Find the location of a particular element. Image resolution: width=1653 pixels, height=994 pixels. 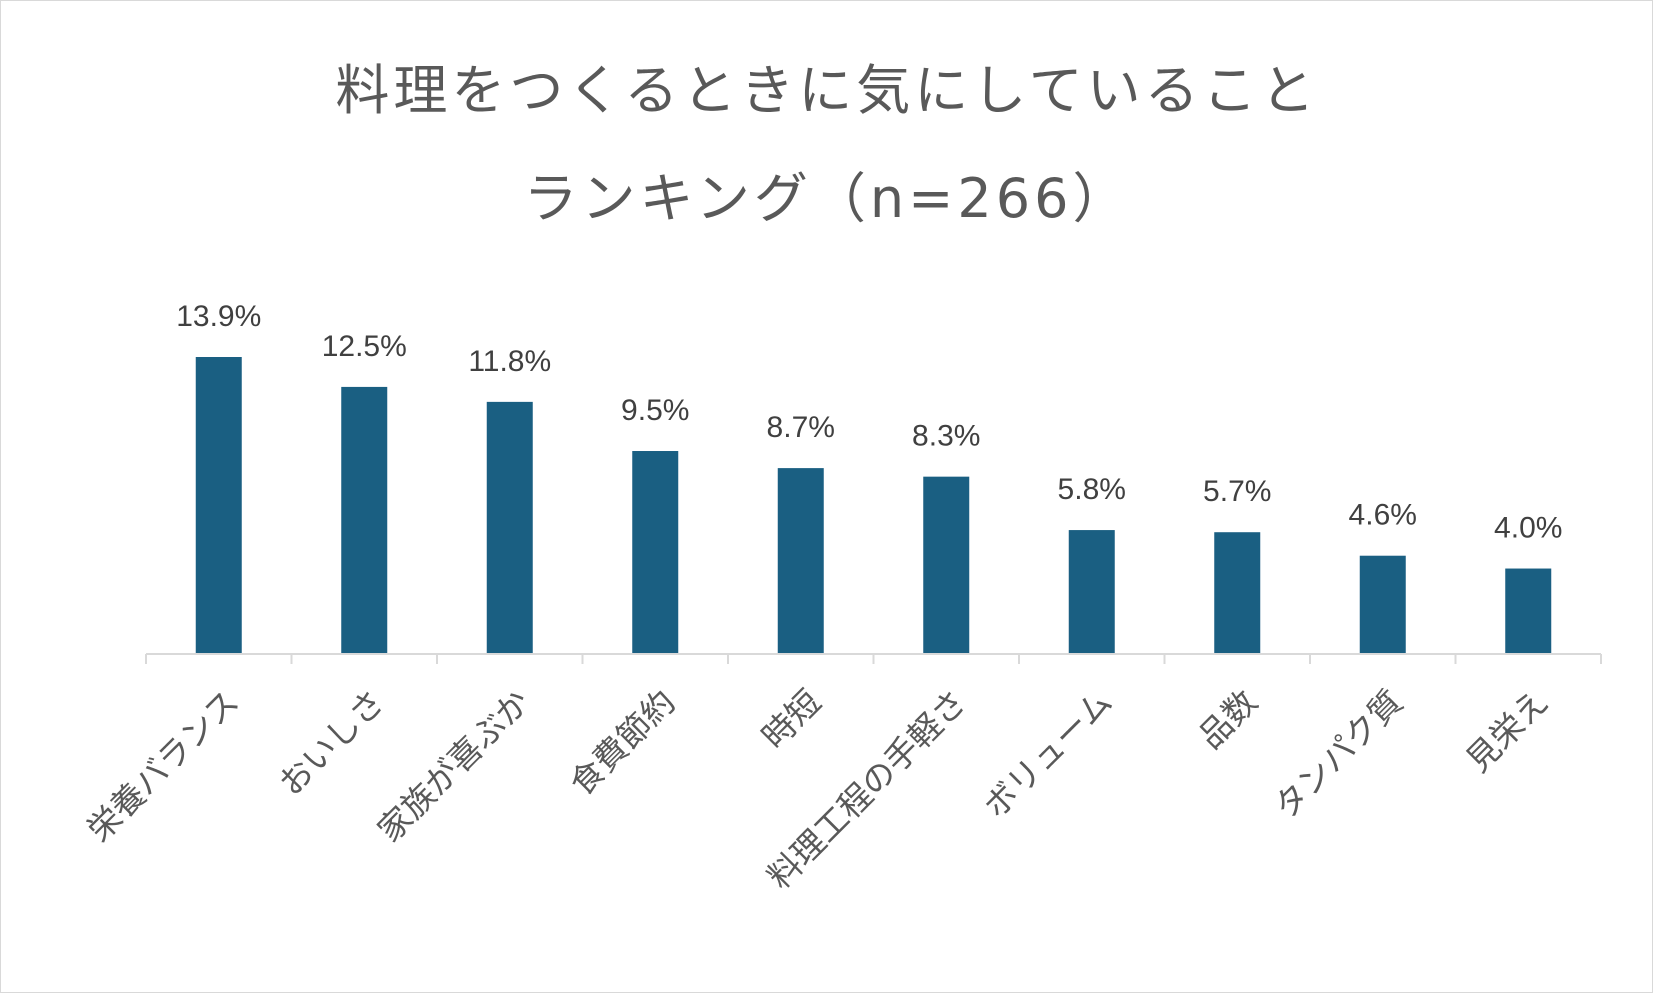

category-label: 時短 is located at coordinates (791, 719).